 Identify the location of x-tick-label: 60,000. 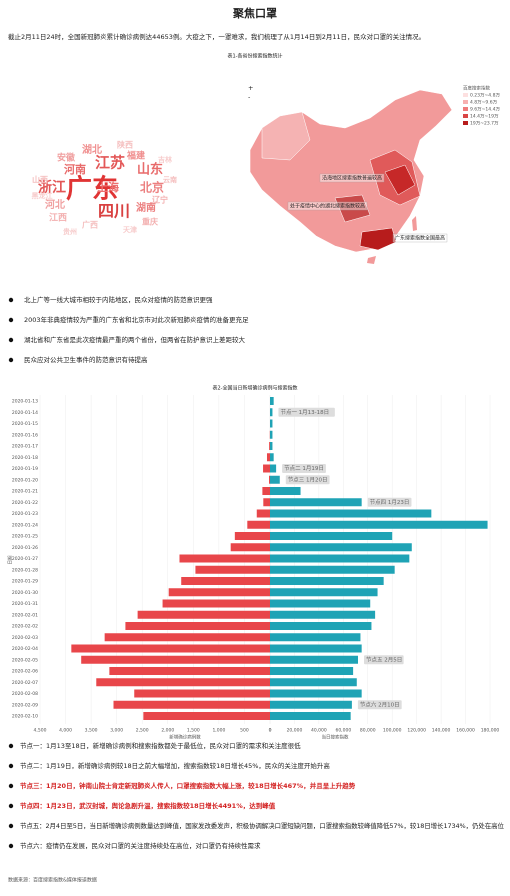
(343, 731).